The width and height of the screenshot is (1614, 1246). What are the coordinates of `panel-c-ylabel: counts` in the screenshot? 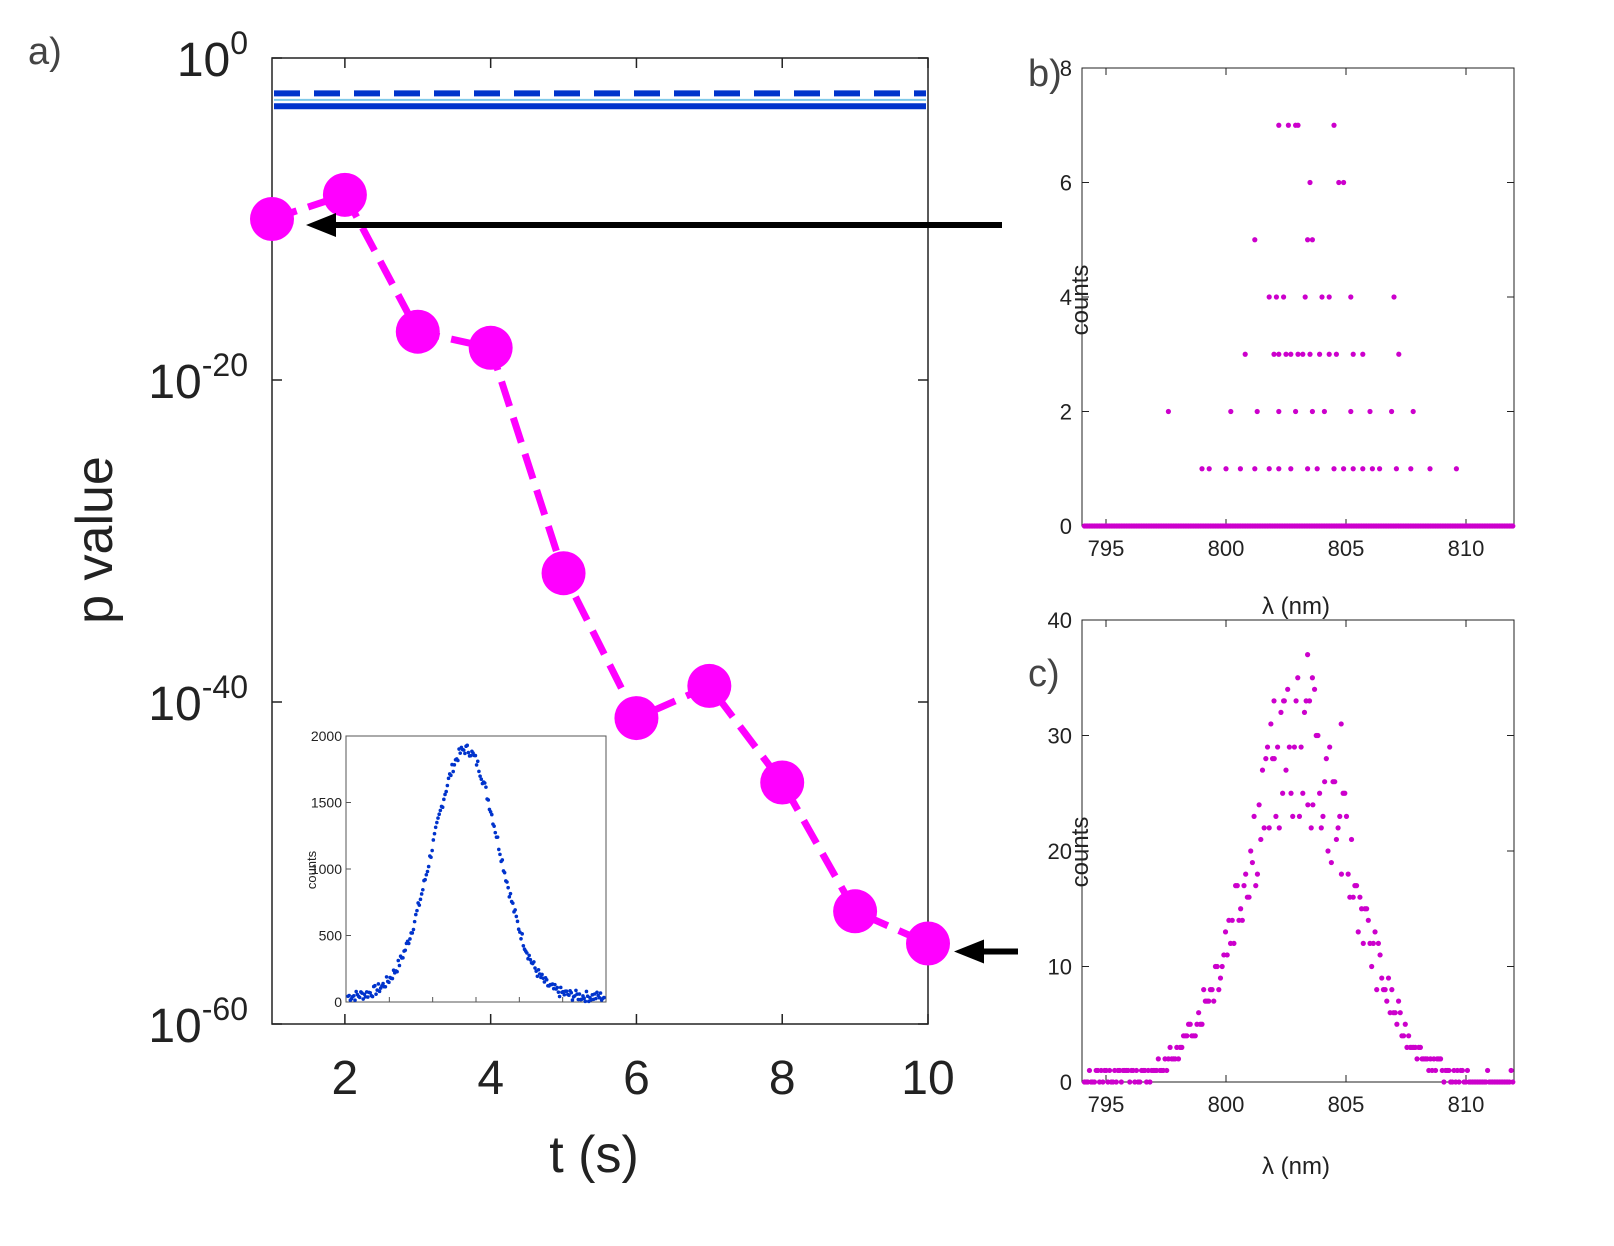 It's located at (1080, 852).